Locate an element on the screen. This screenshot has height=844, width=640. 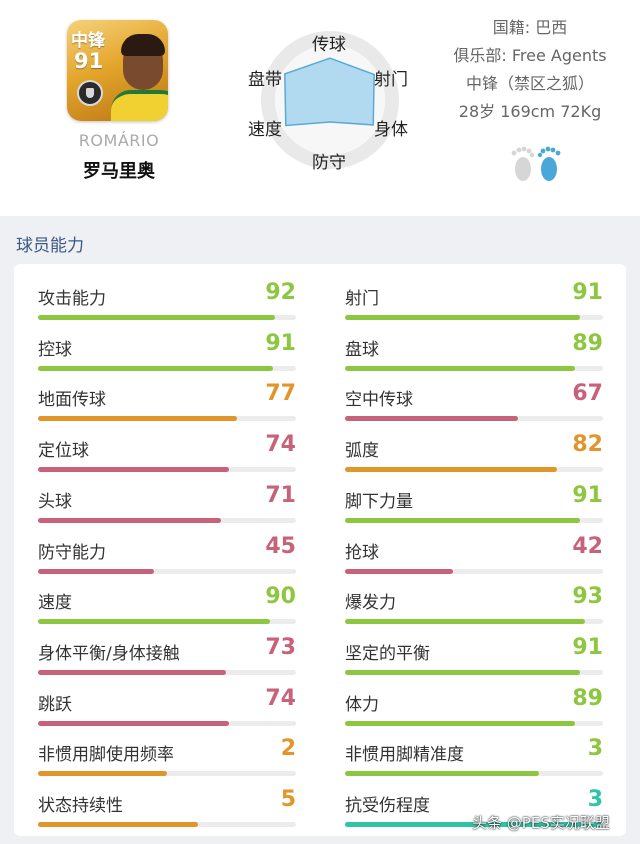
stat-label: 体力 is located at coordinates (362, 704).